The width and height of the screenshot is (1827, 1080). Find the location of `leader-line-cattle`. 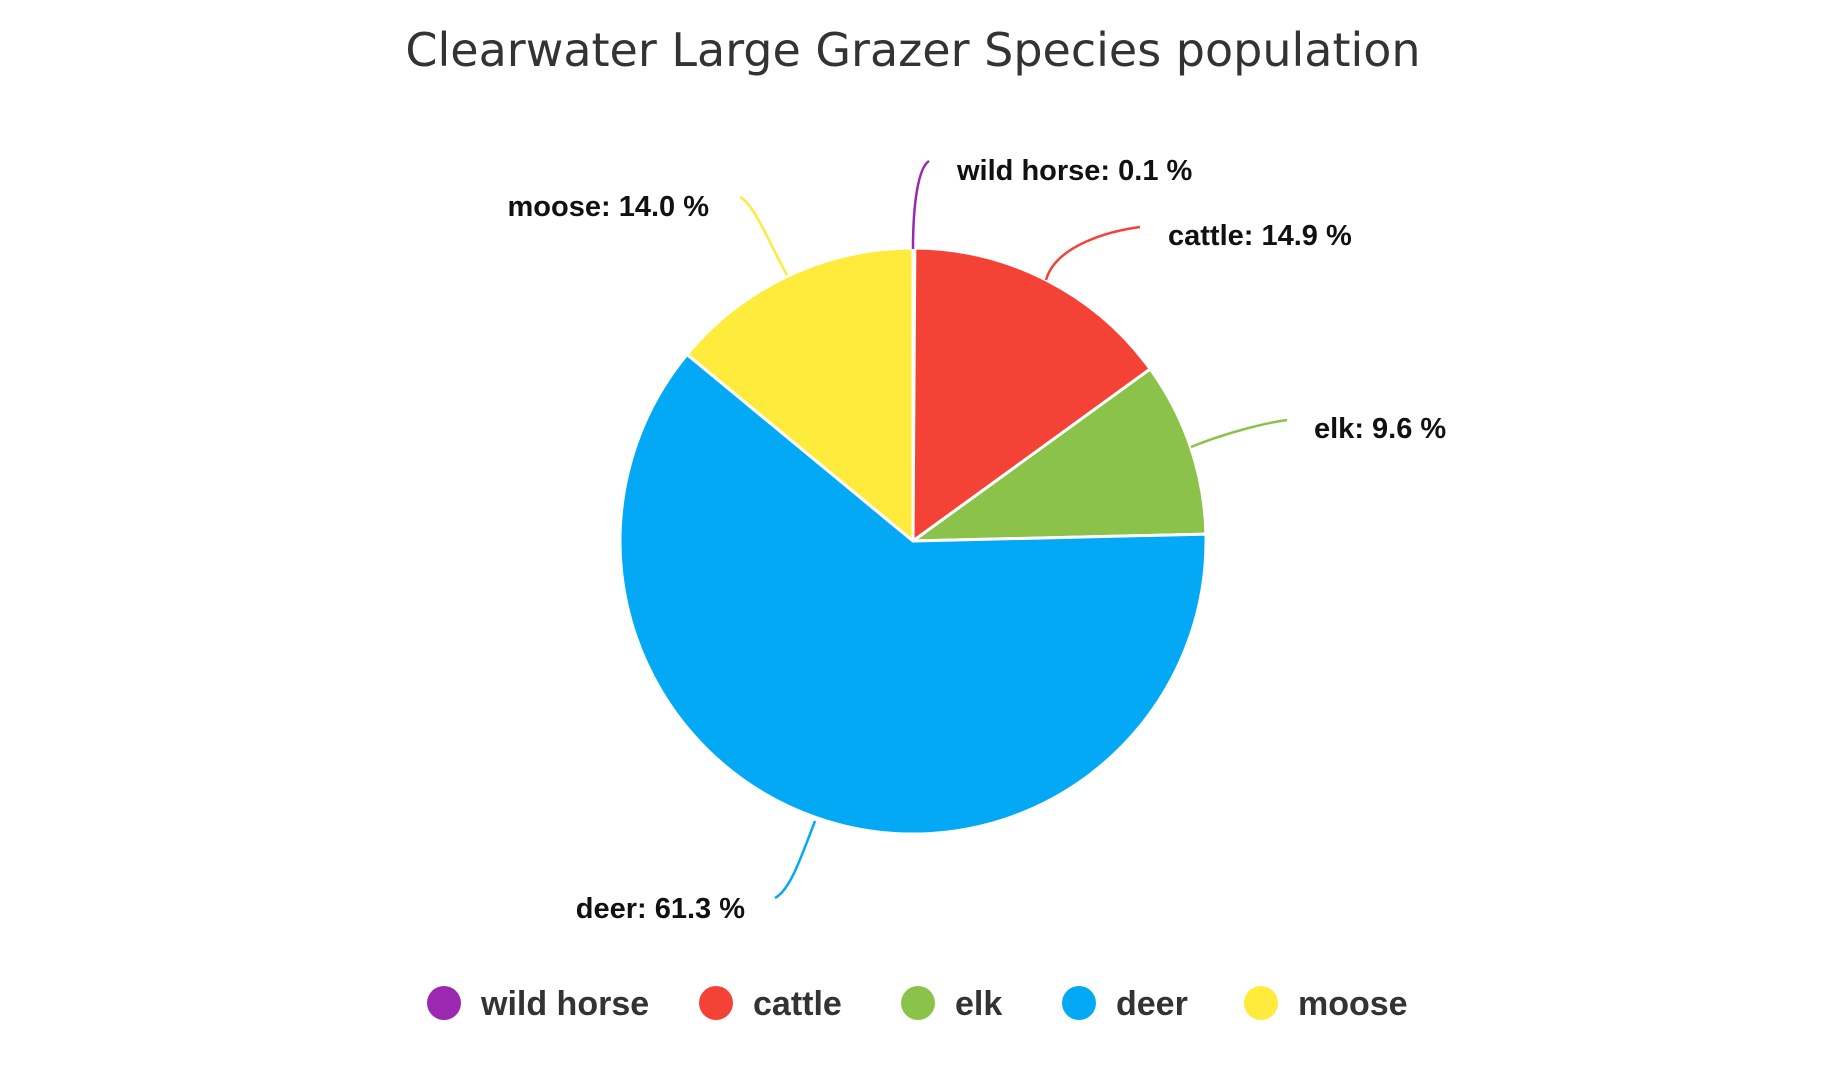

leader-line-cattle is located at coordinates (1092, 253).